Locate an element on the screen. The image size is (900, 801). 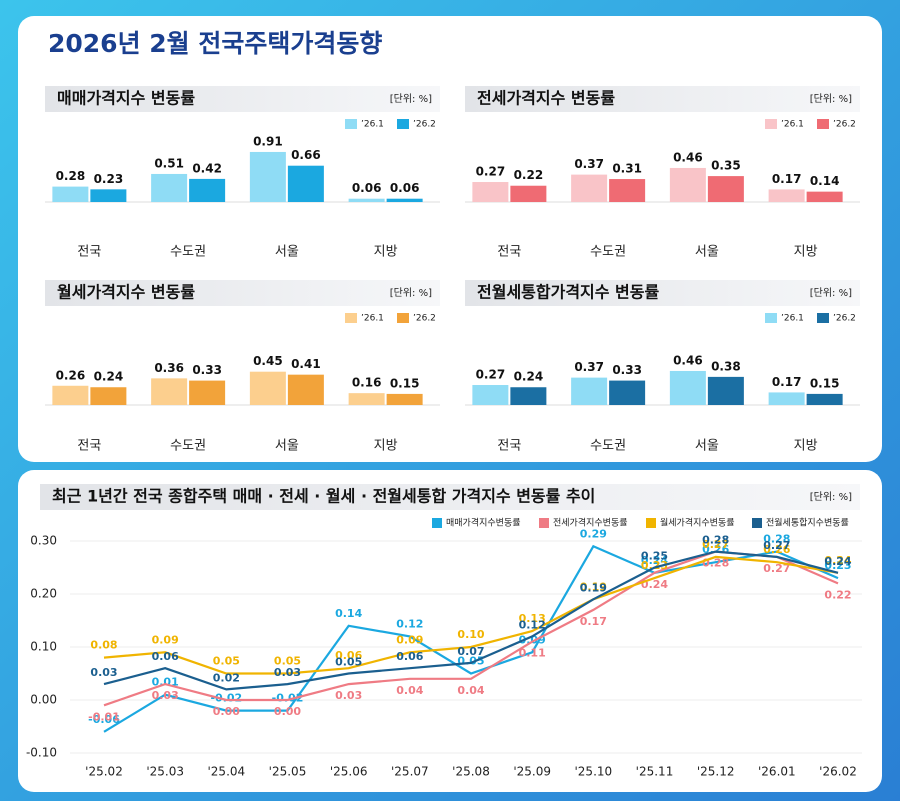
data-label: 0.26 is located at coordinates (776, 549).